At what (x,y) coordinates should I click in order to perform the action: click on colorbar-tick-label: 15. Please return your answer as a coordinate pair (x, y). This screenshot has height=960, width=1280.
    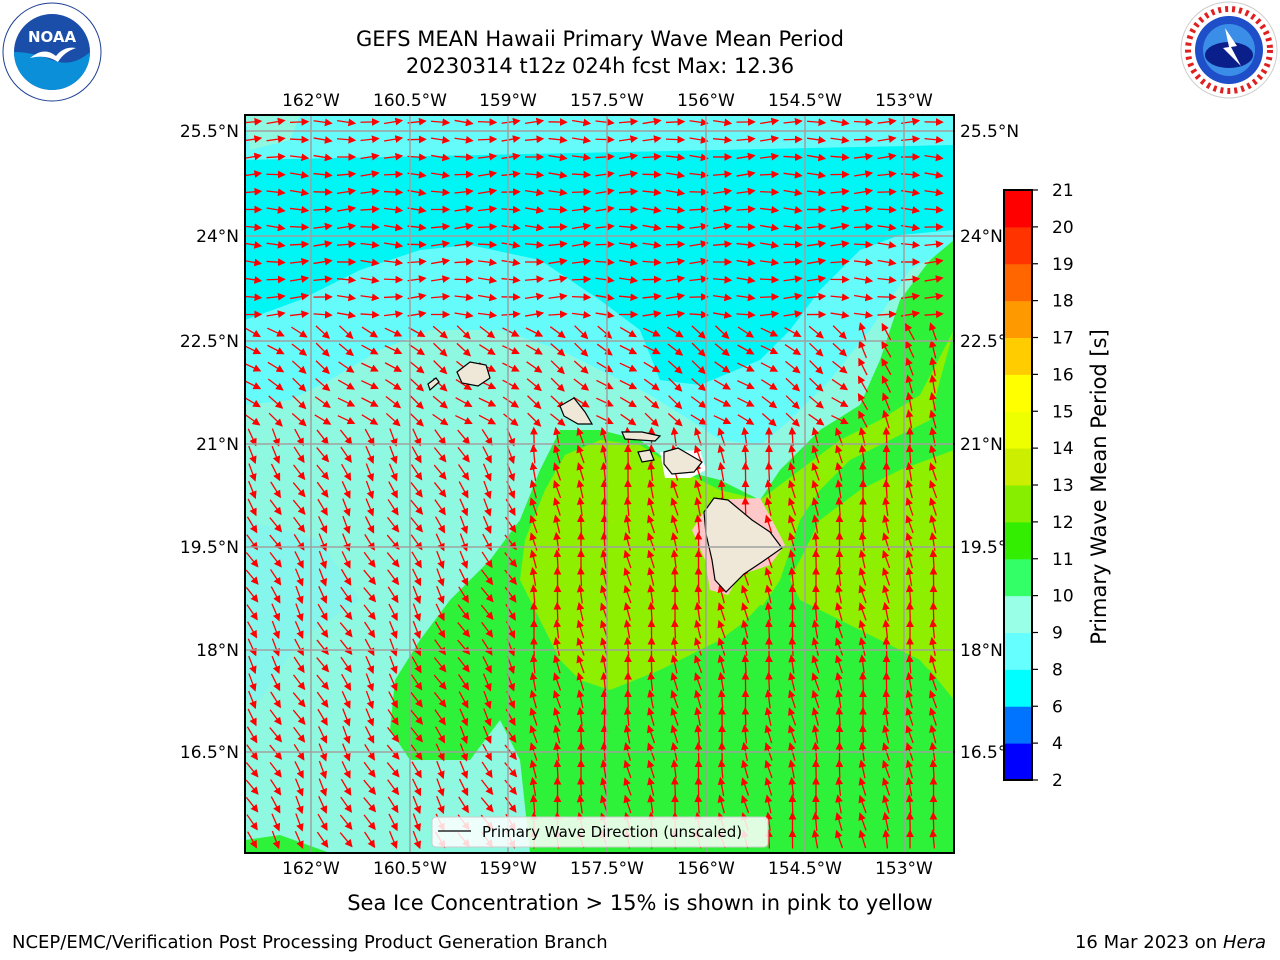
    Looking at the image, I should click on (1063, 412).